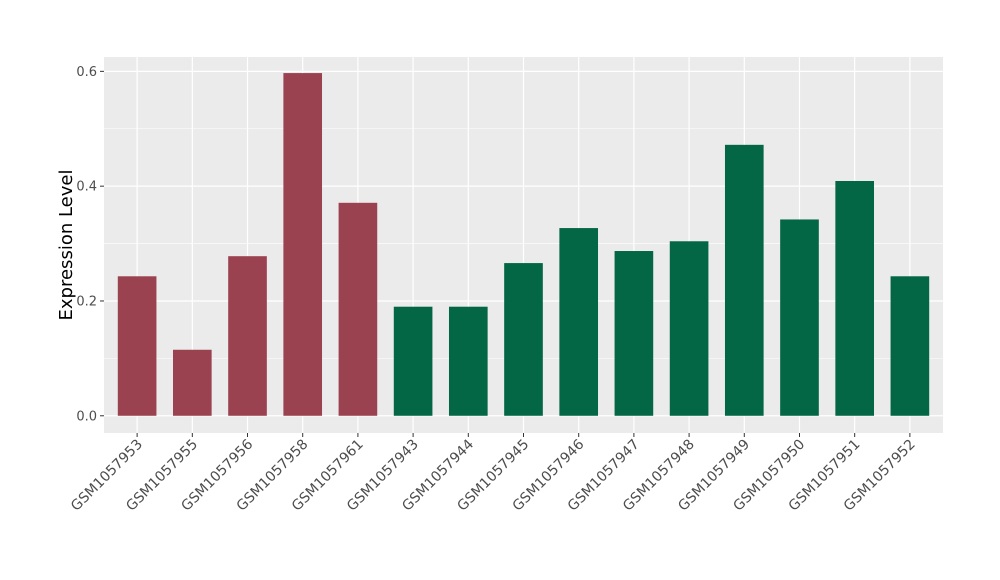 The image size is (1000, 580). What do you see at coordinates (247, 336) in the screenshot?
I see `bar-GSM1057956` at bounding box center [247, 336].